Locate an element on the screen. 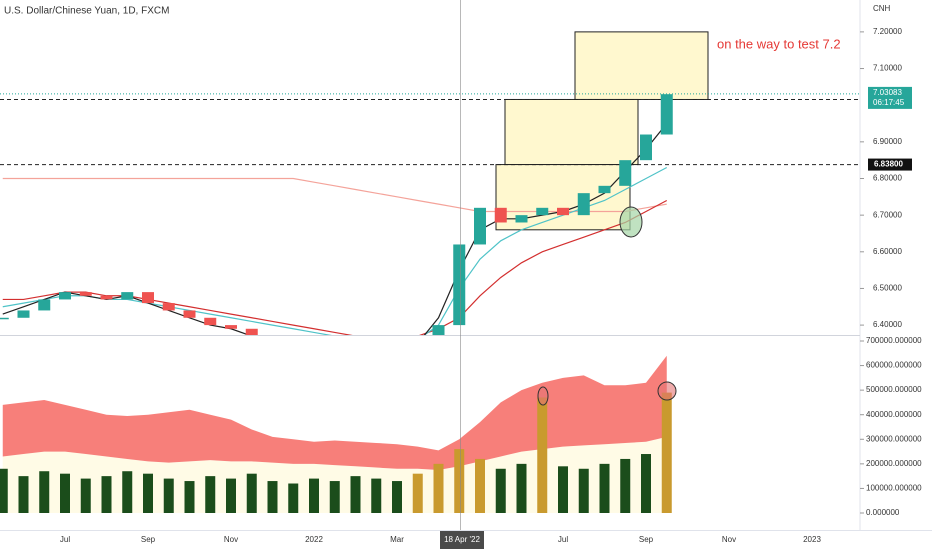 The width and height of the screenshot is (932, 555). y-tick-label: 7.10000 is located at coordinates (887, 68).